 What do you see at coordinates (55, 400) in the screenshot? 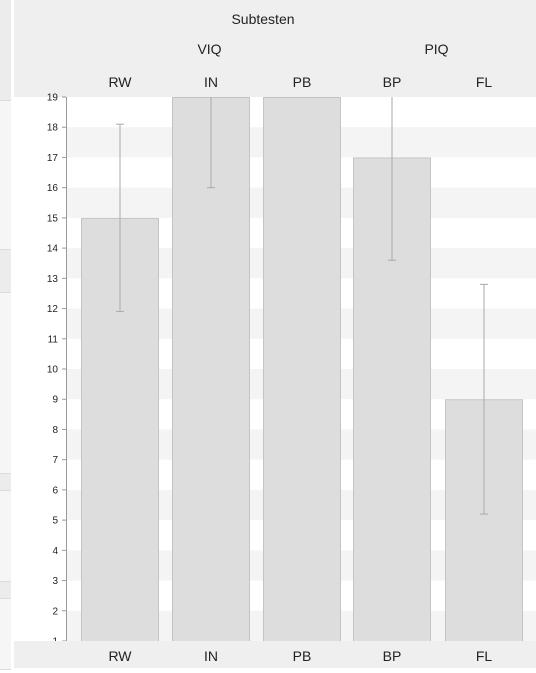
I see `y-tick-label: 9` at bounding box center [55, 400].